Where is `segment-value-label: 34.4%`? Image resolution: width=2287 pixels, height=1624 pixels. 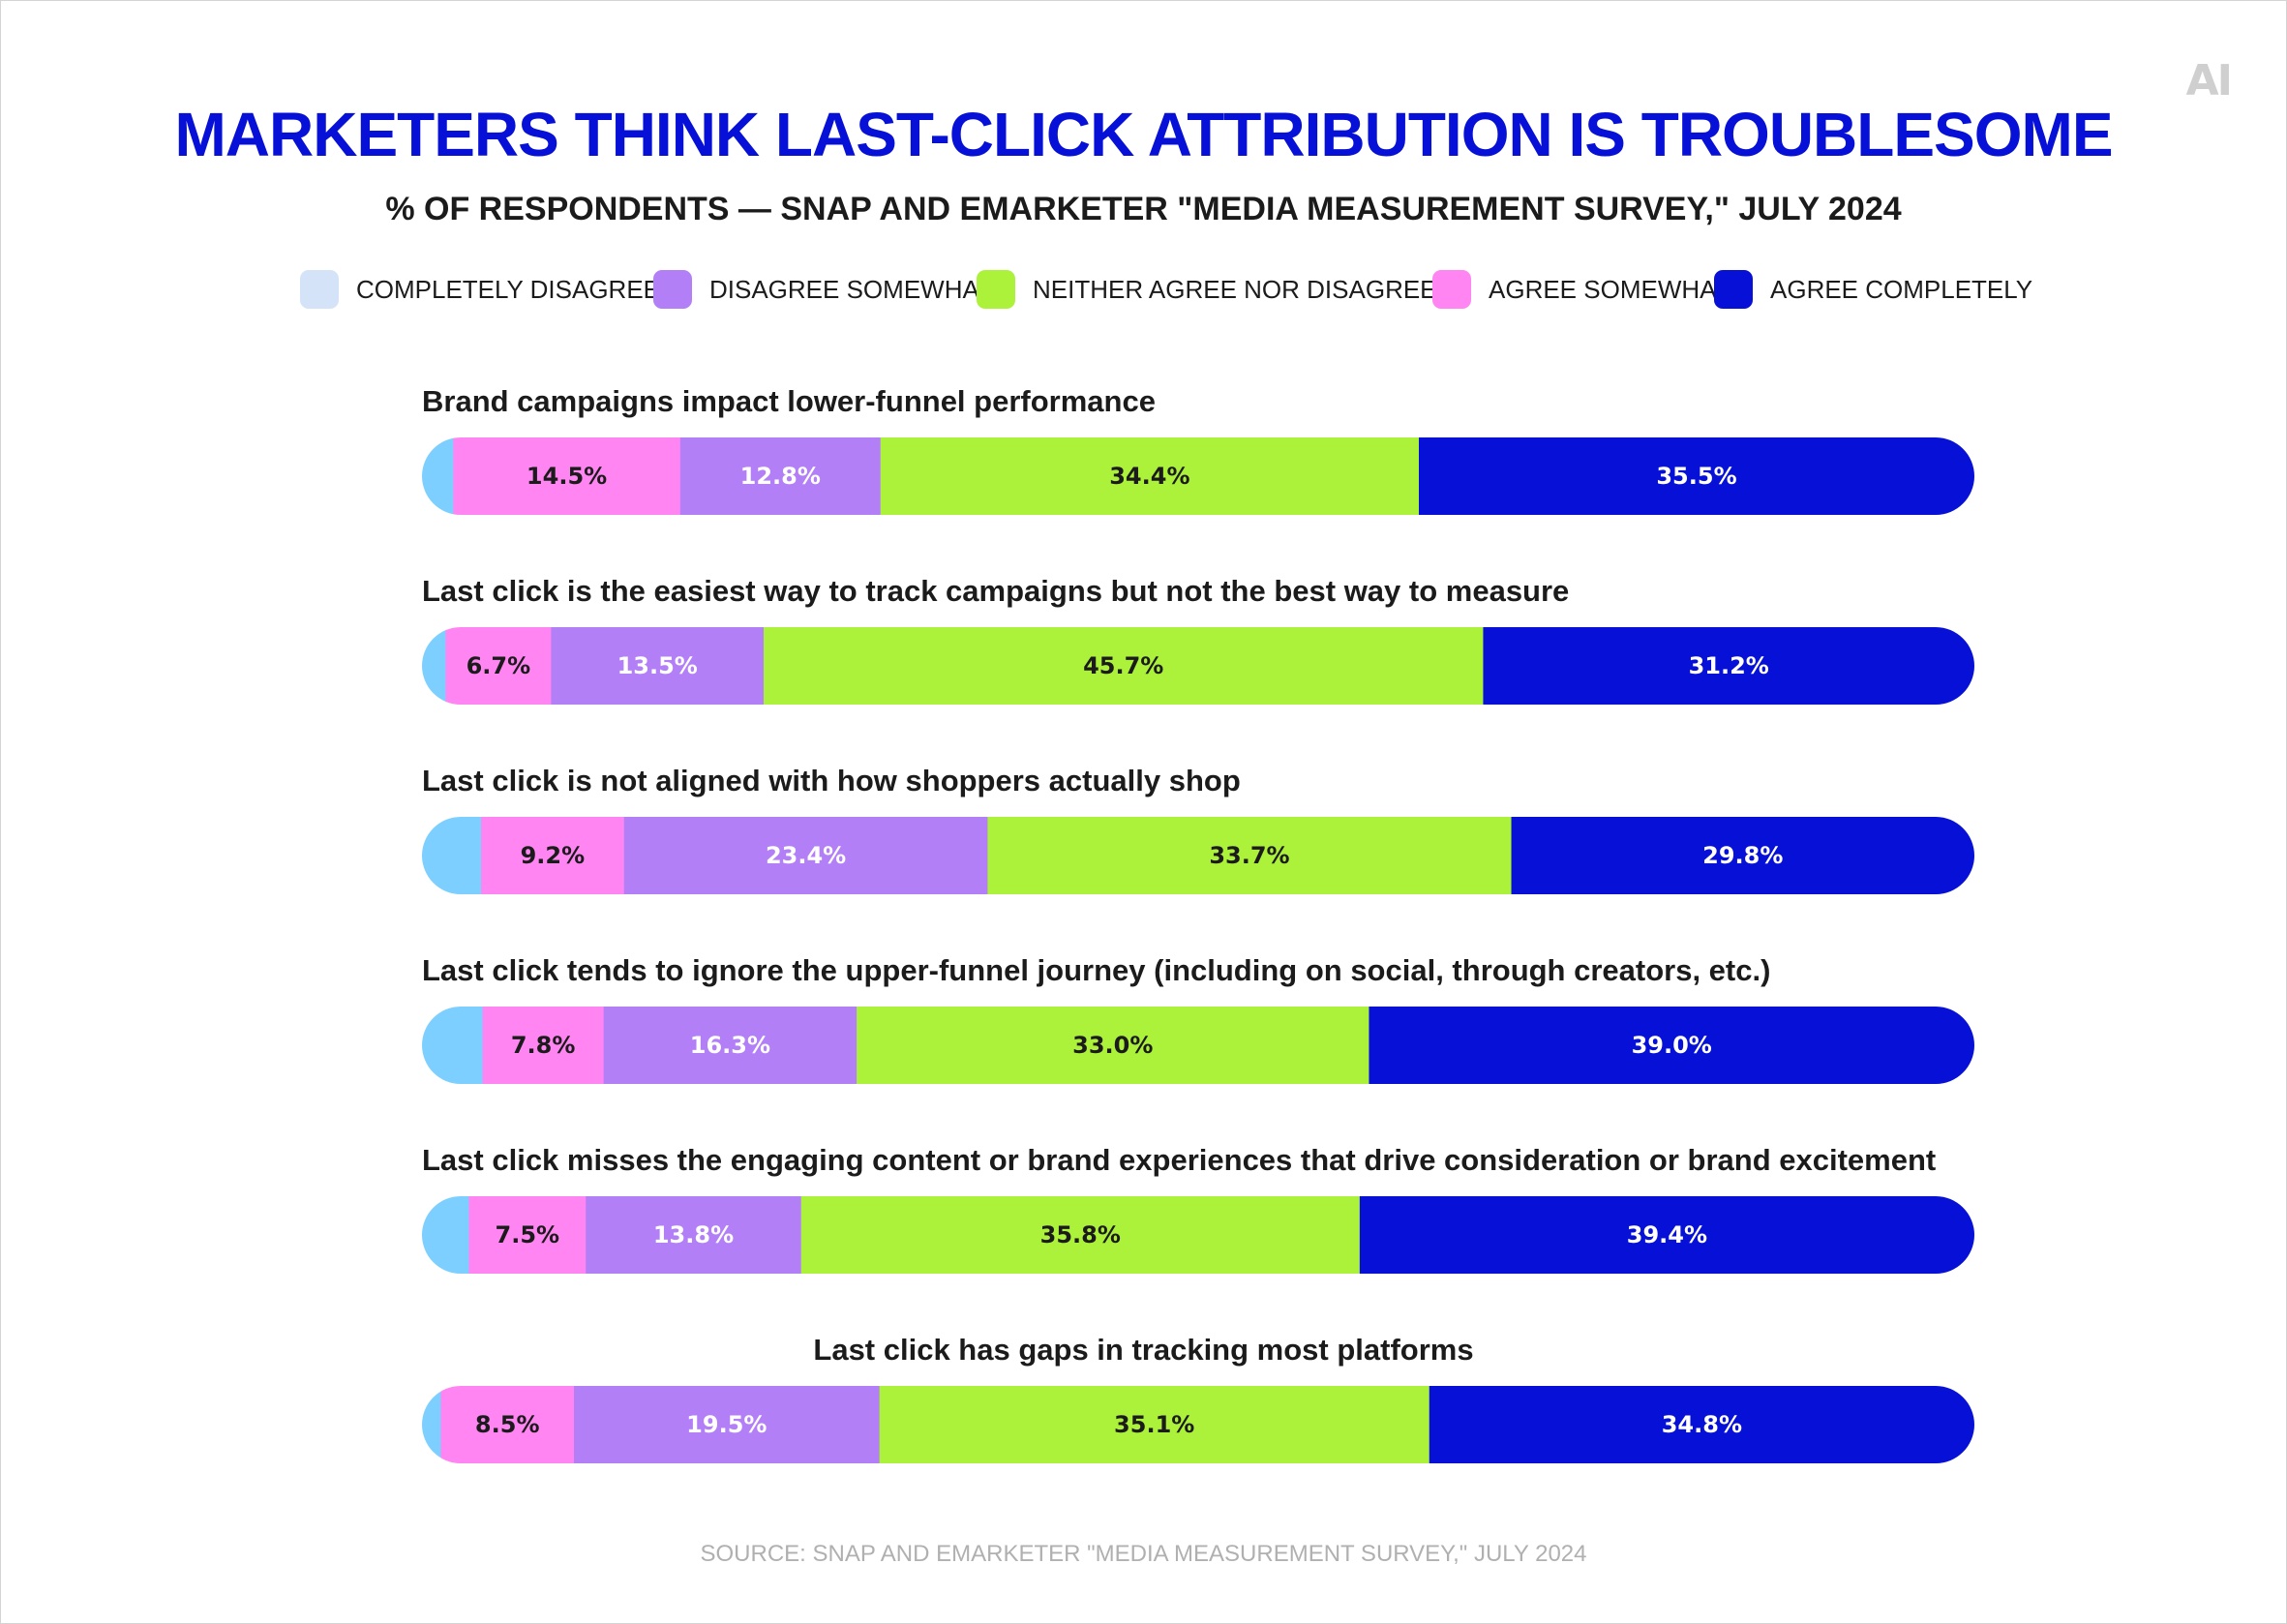 segment-value-label: 34.4% is located at coordinates (1149, 476).